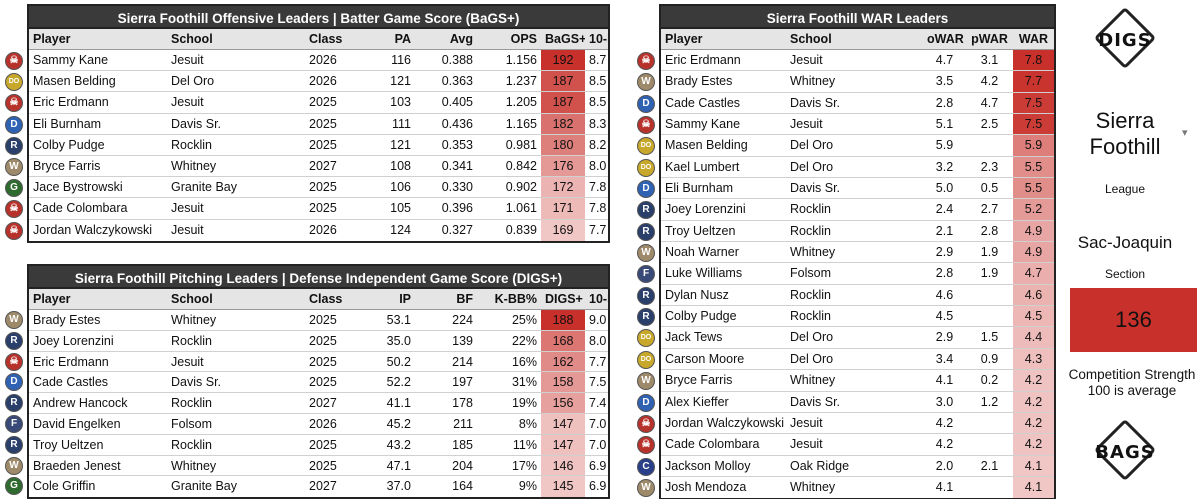  What do you see at coordinates (527, 486) in the screenshot?
I see `pitching-cell-k-bb-: 9%` at bounding box center [527, 486].